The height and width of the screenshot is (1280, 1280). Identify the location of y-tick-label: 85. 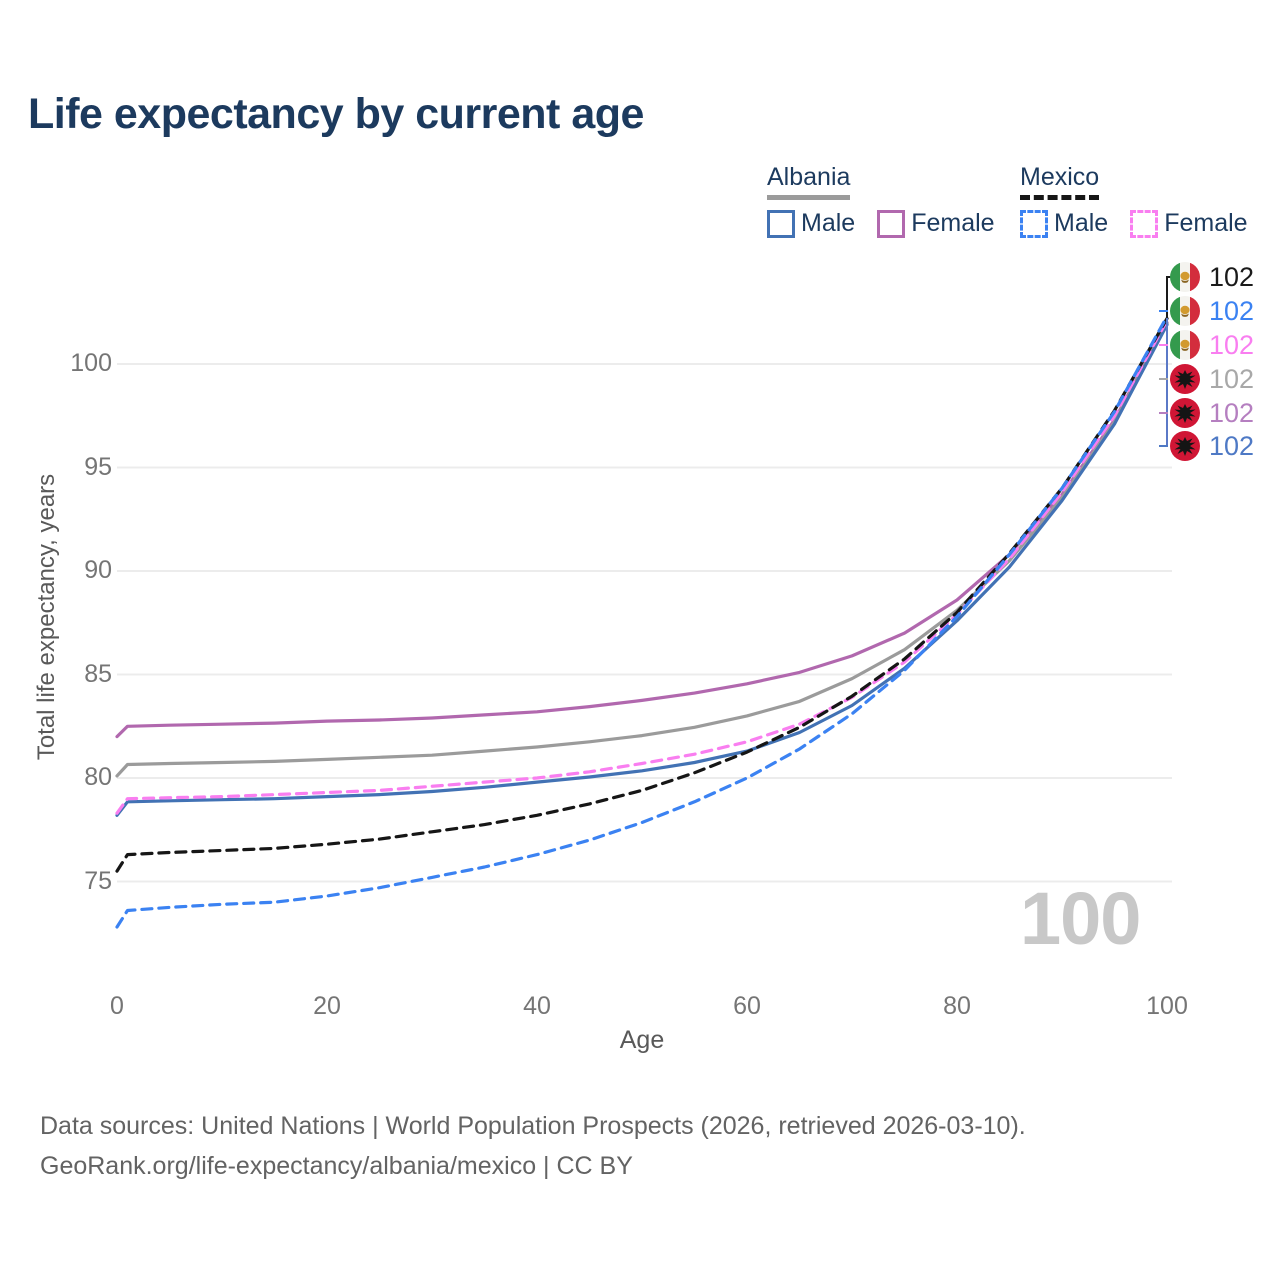
(98, 673).